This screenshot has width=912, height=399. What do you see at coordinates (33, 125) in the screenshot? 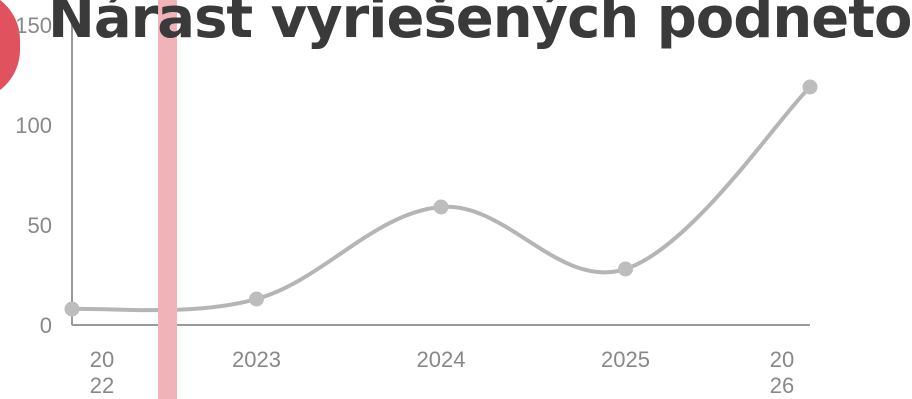
I see `y-tick-label: 100` at bounding box center [33, 125].